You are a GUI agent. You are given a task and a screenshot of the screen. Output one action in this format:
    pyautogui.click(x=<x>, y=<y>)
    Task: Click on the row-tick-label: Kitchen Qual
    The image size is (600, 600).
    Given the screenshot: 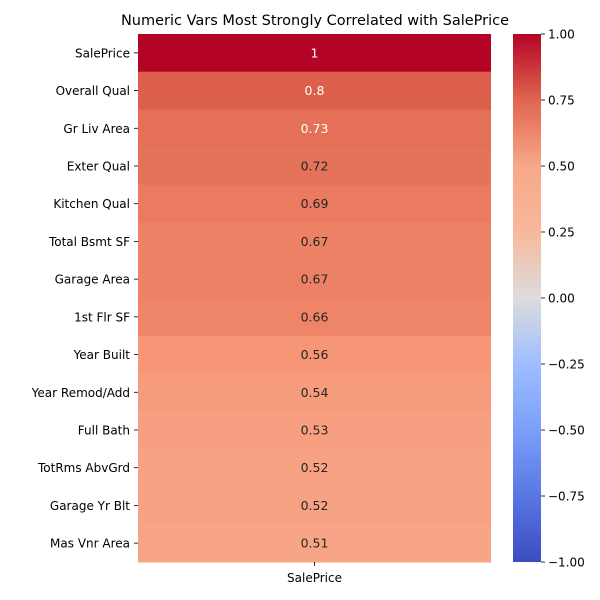 What is the action you would take?
    pyautogui.click(x=91, y=204)
    